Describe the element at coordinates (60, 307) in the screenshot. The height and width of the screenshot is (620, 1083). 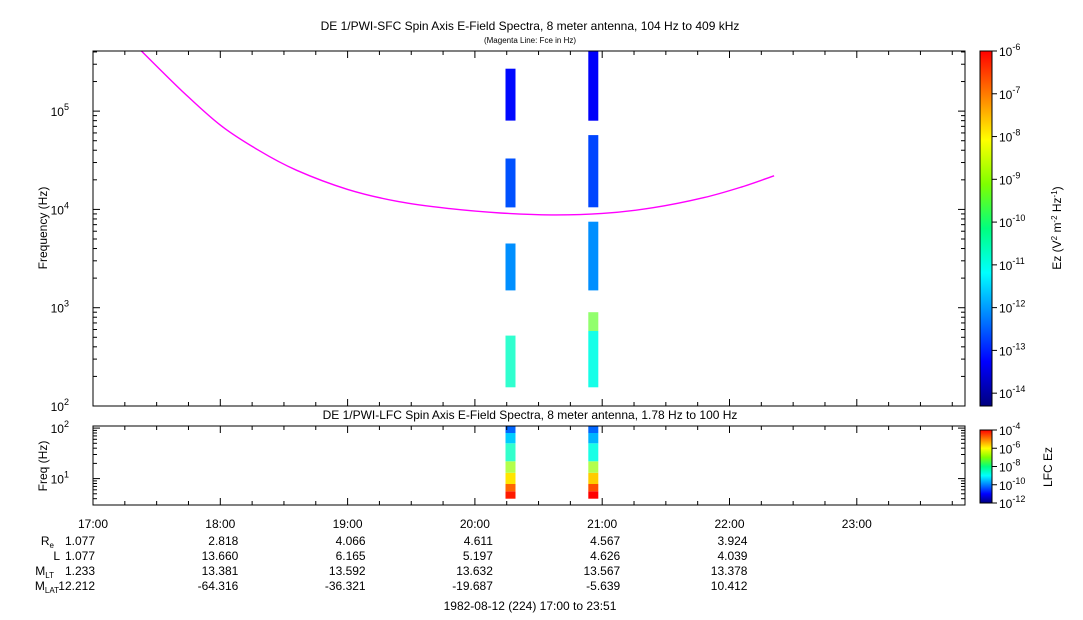
I see `sfc-y-tick-label: 10³` at that location.